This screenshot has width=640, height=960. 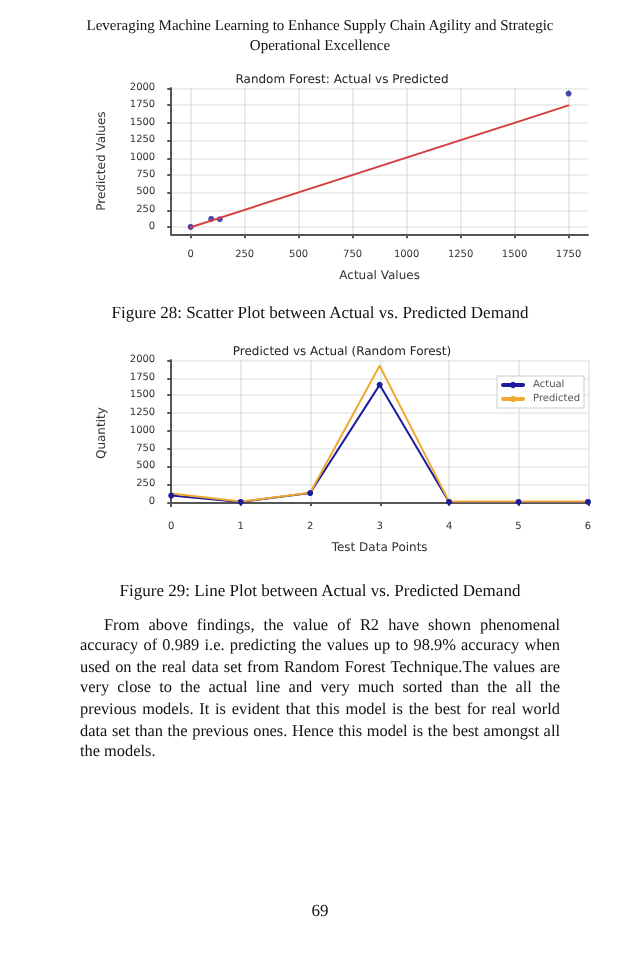 What do you see at coordinates (320, 910) in the screenshot?
I see `text: 69` at bounding box center [320, 910].